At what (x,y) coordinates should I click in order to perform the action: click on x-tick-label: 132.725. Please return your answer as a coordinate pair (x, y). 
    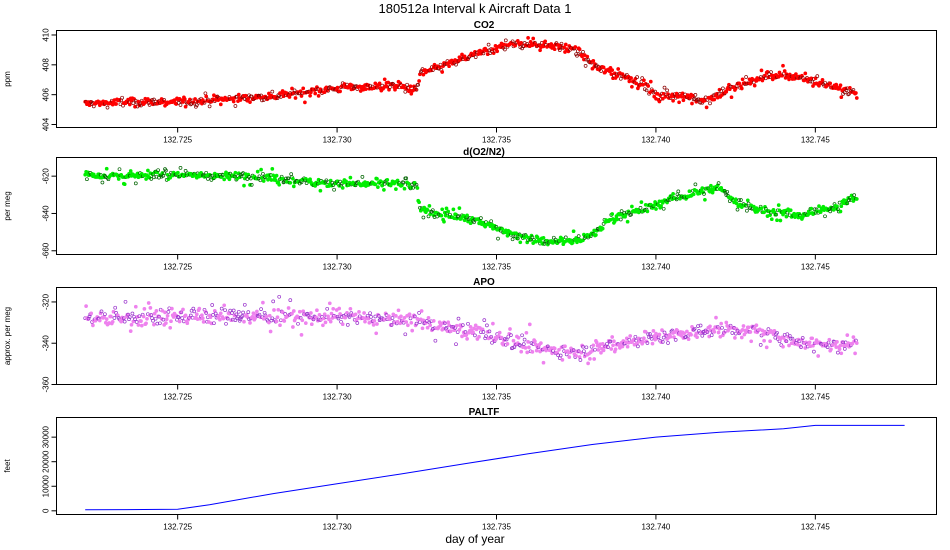
    Looking at the image, I should click on (177, 267).